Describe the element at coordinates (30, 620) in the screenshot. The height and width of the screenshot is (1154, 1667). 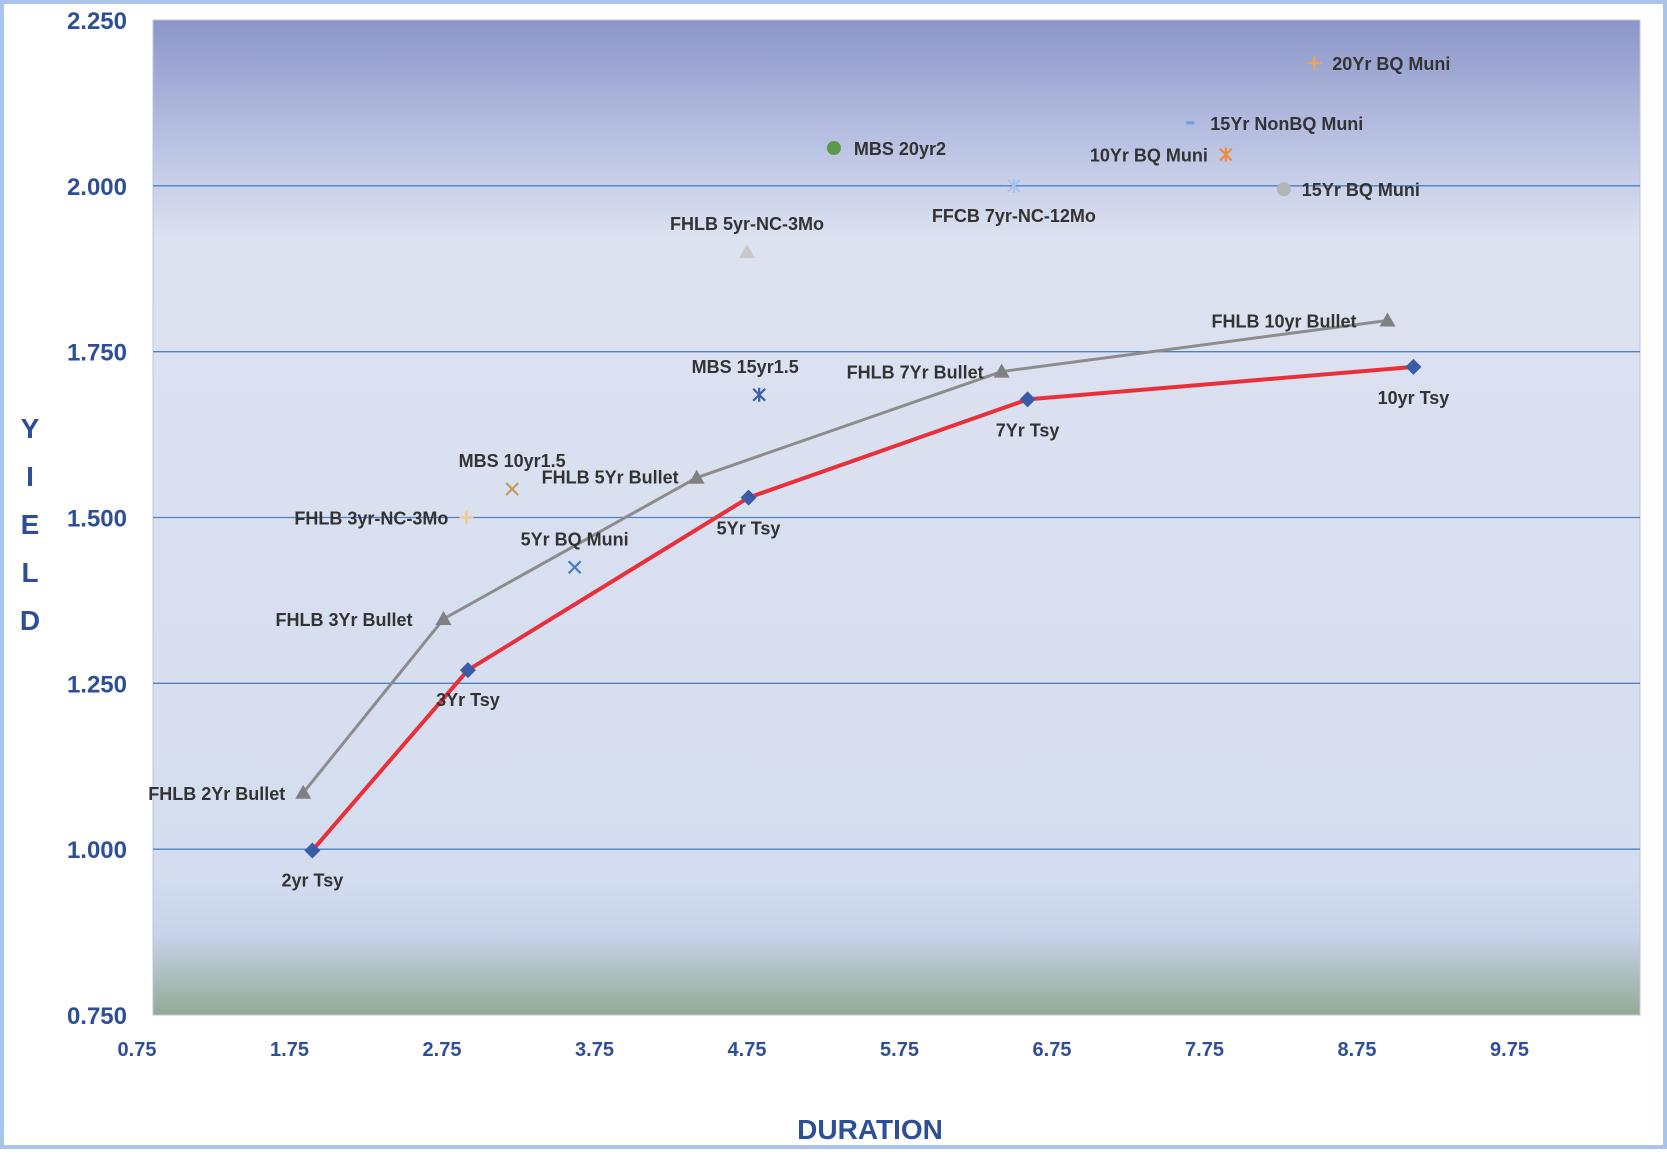
I see `y-axis-title-letter: D` at that location.